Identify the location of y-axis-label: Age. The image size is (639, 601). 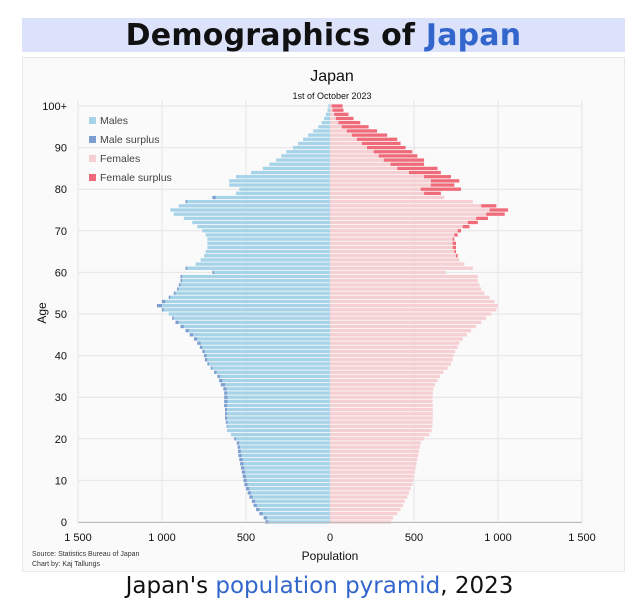
(42, 313).